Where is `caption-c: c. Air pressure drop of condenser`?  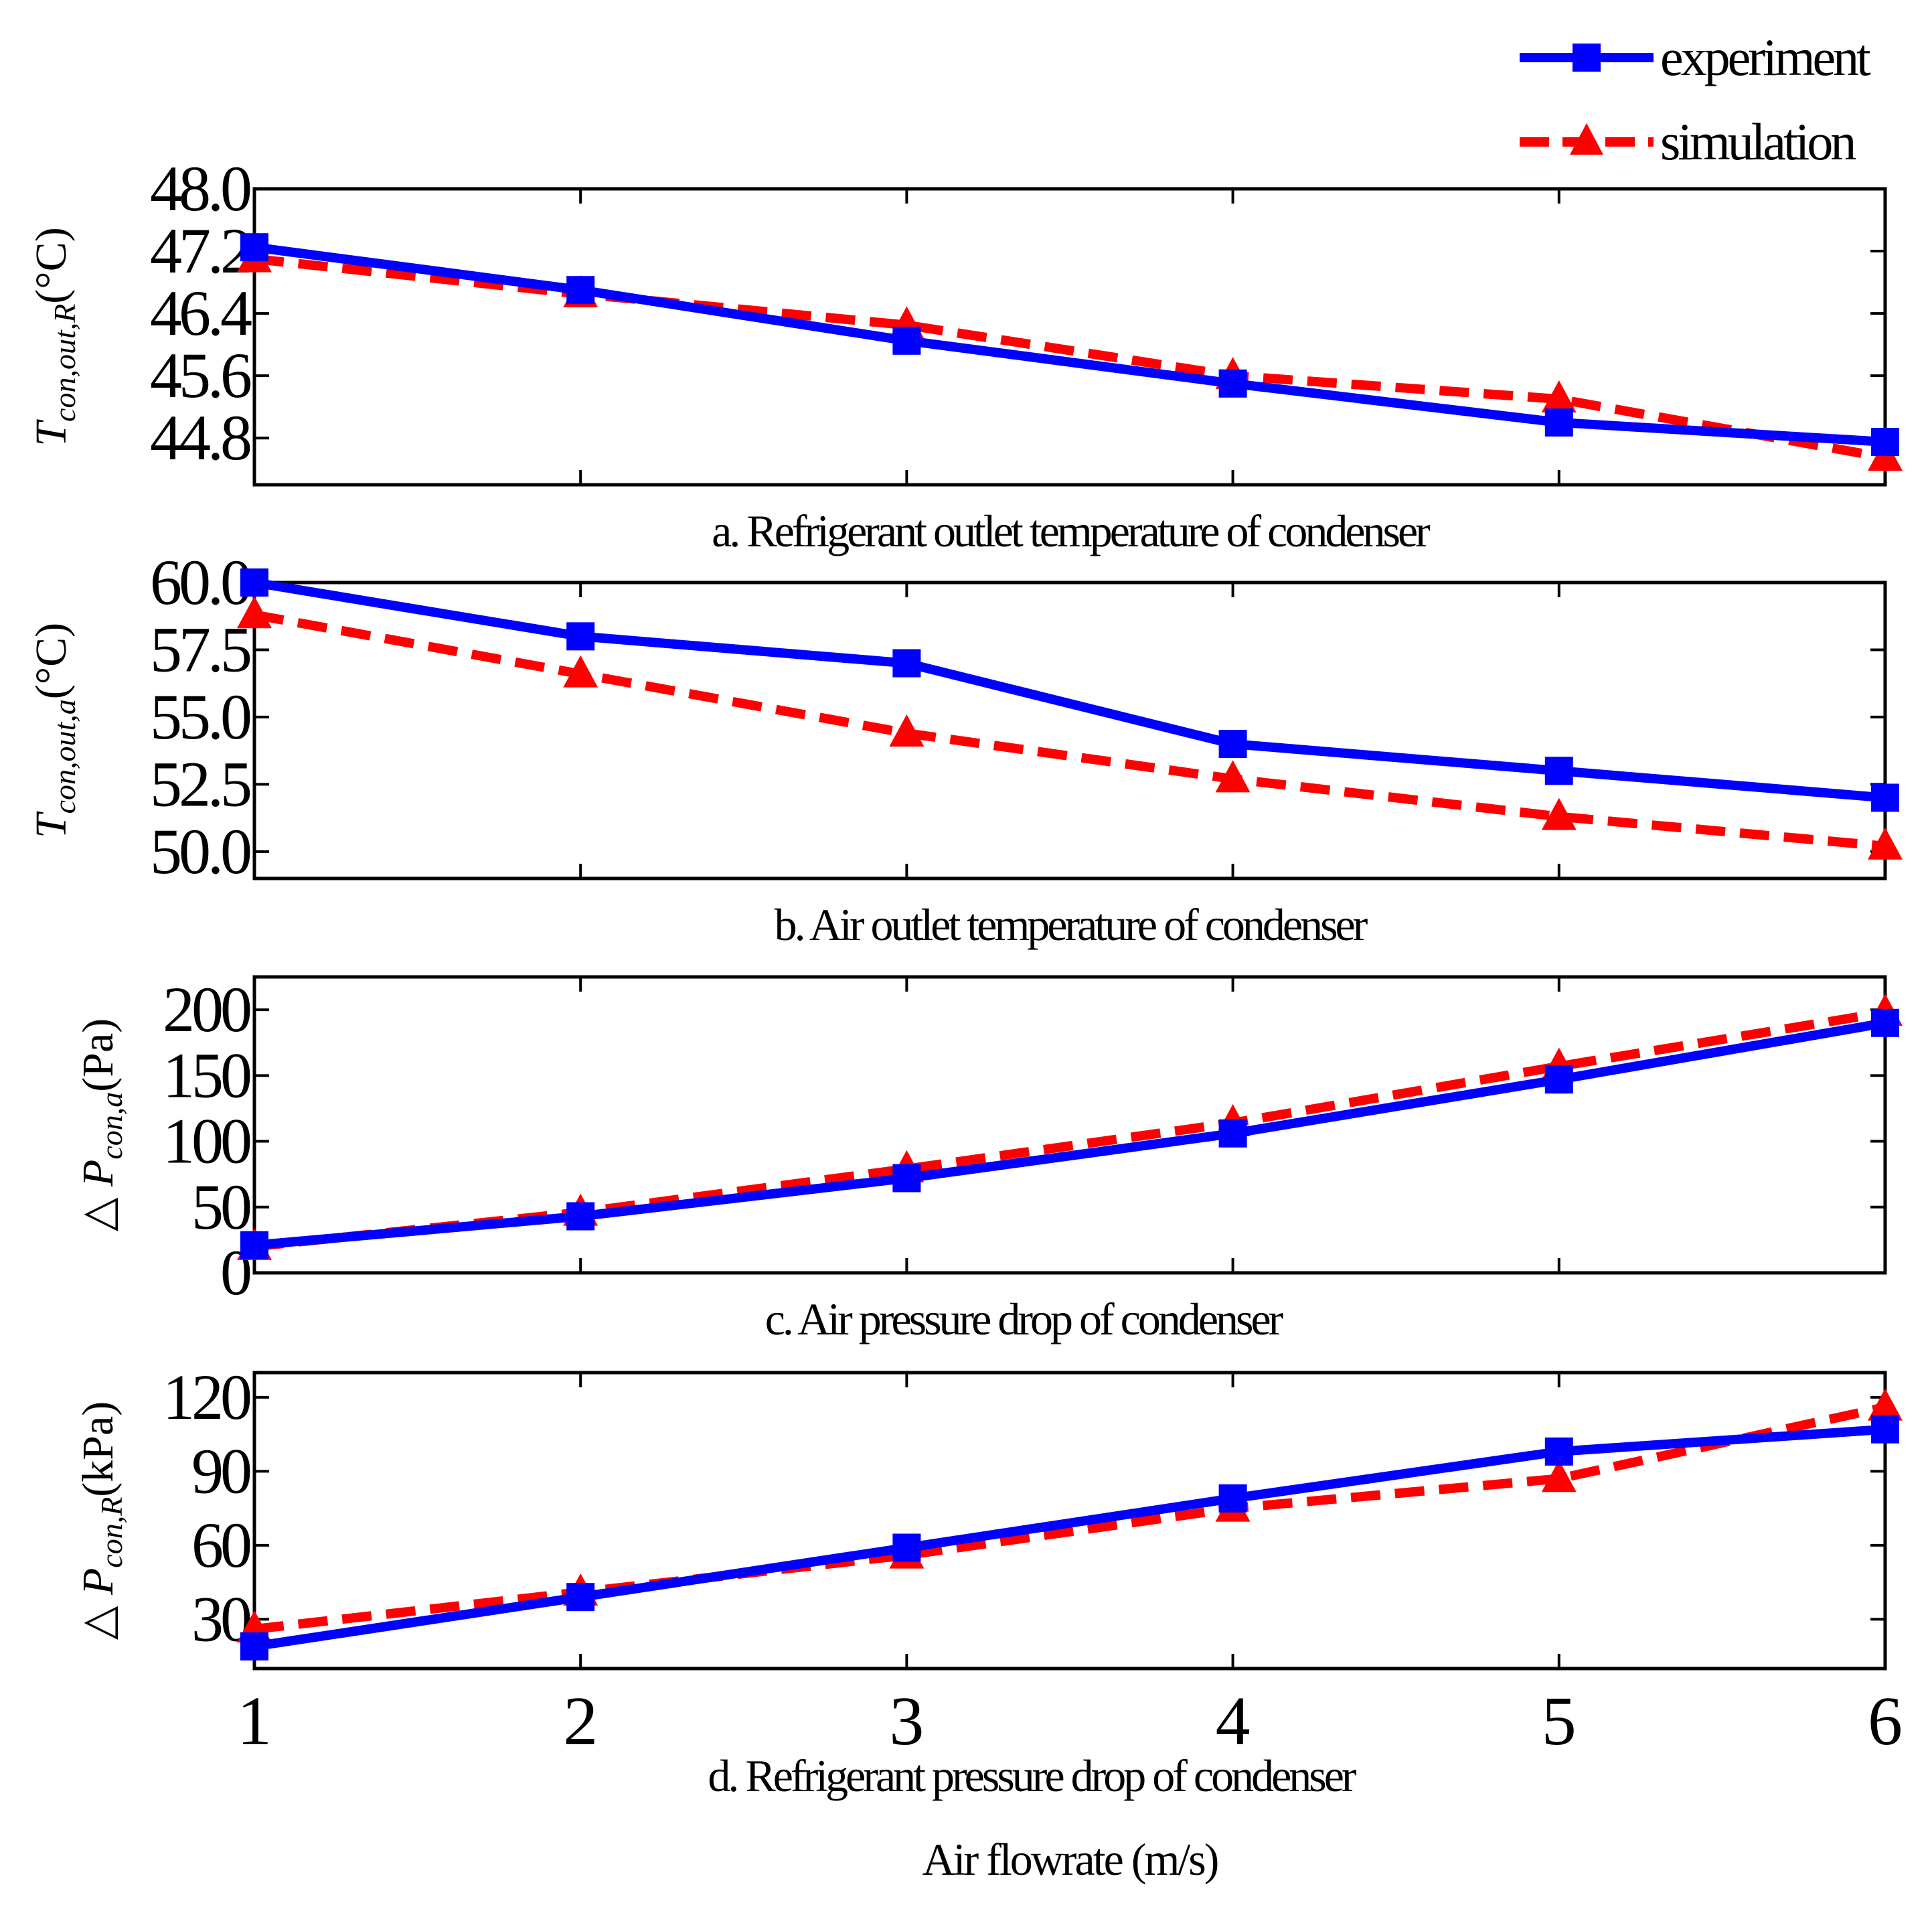 caption-c: c. Air pressure drop of condenser is located at coordinates (1024, 1319).